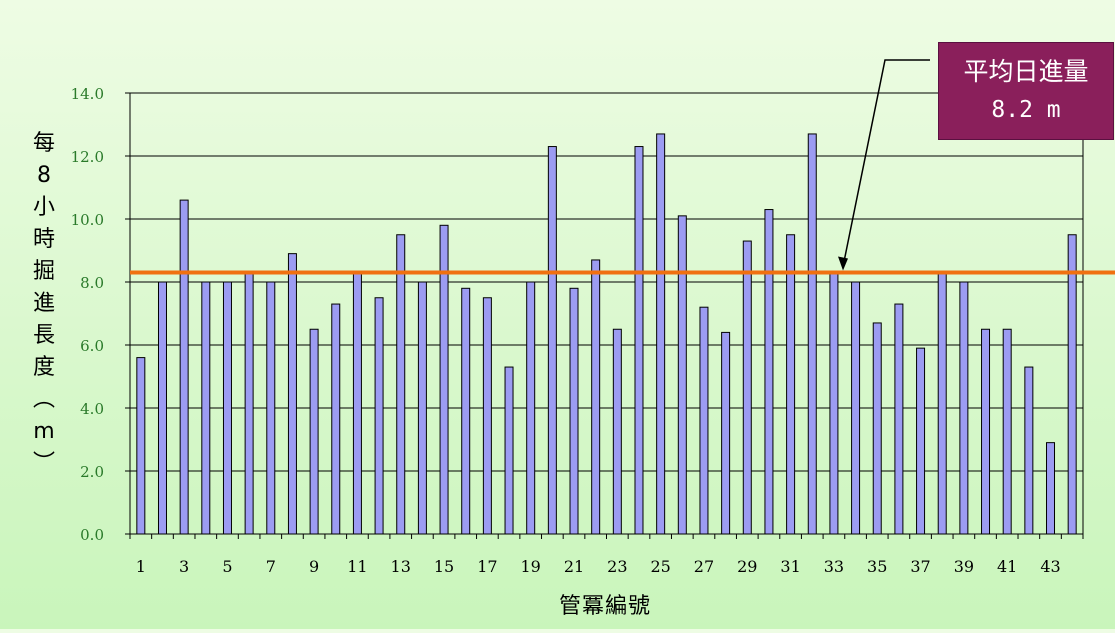  What do you see at coordinates (357, 566) in the screenshot?
I see `x-tick-label: 11` at bounding box center [357, 566].